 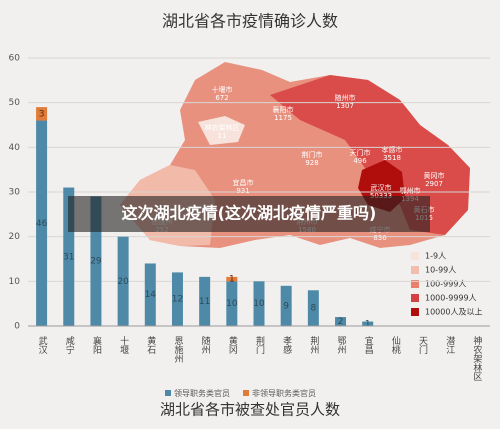 I want to click on value-label: 2, so click(x=341, y=322).